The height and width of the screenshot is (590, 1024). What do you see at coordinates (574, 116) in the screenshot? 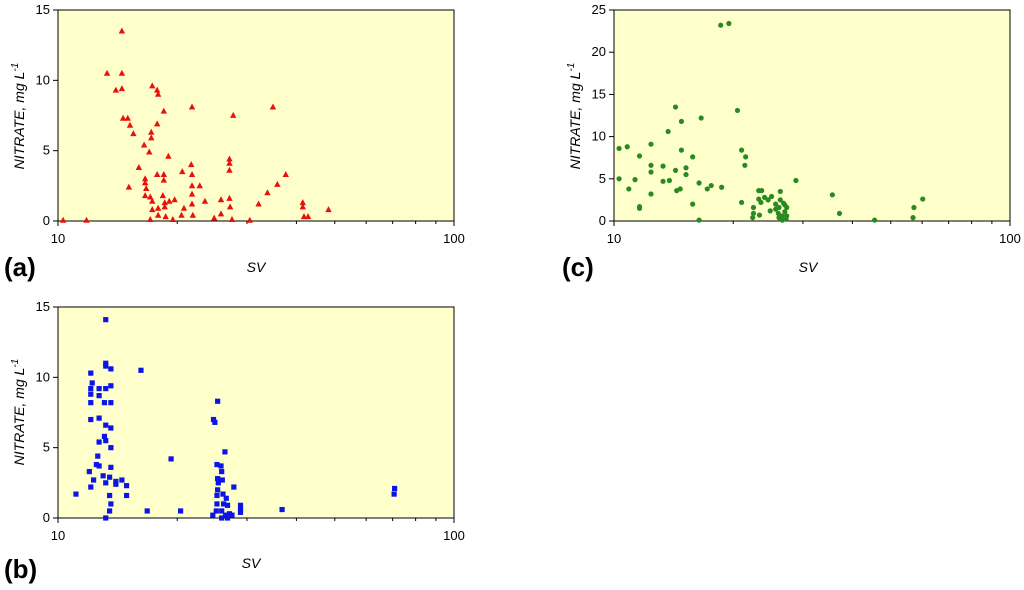
I see `y-axis-label: NITRATE, mg L-1` at bounding box center [574, 116].